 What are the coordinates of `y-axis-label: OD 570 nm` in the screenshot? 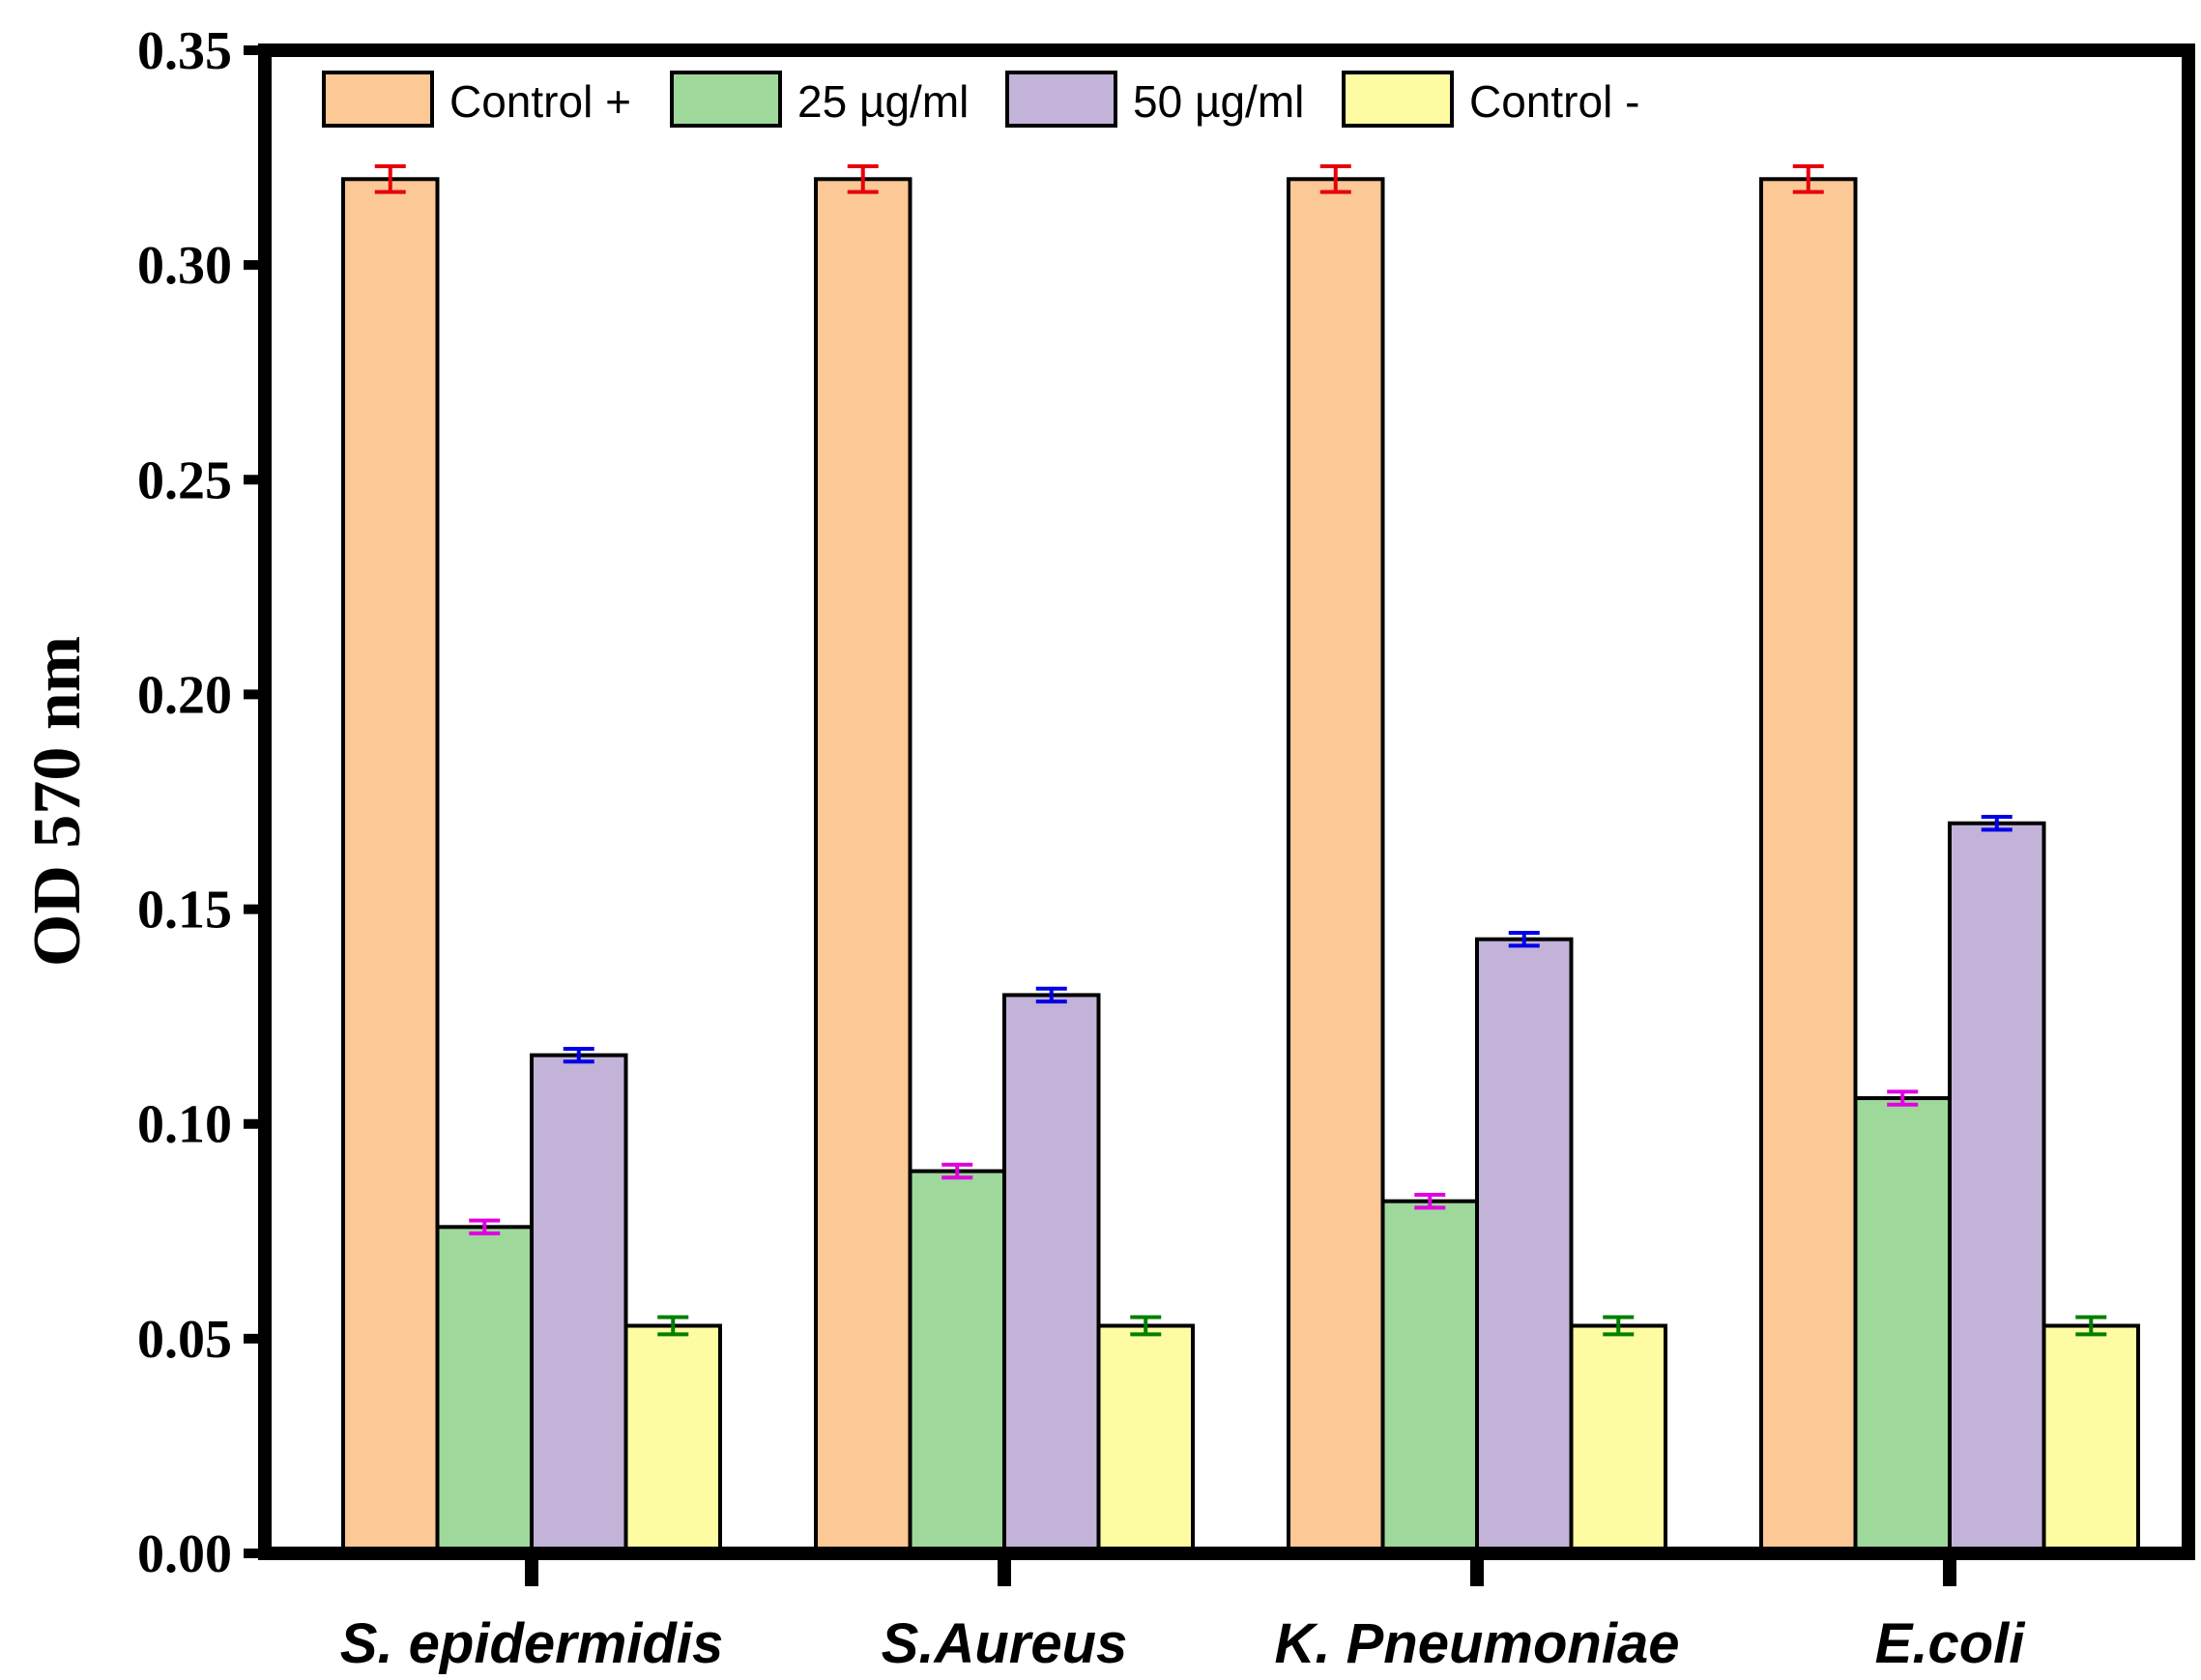 It's located at (57, 802).